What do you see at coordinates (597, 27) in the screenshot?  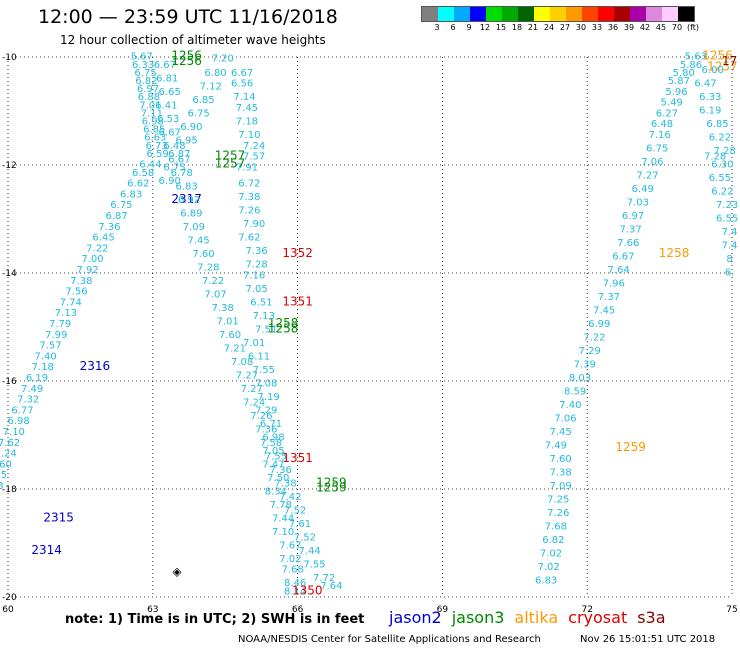 I see `colorbar-label: 33` at bounding box center [597, 27].